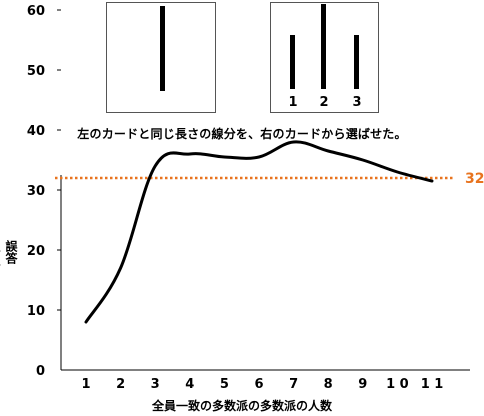 This screenshot has height=416, width=484. What do you see at coordinates (155, 384) in the screenshot?
I see `x-tick-label: 3` at bounding box center [155, 384].